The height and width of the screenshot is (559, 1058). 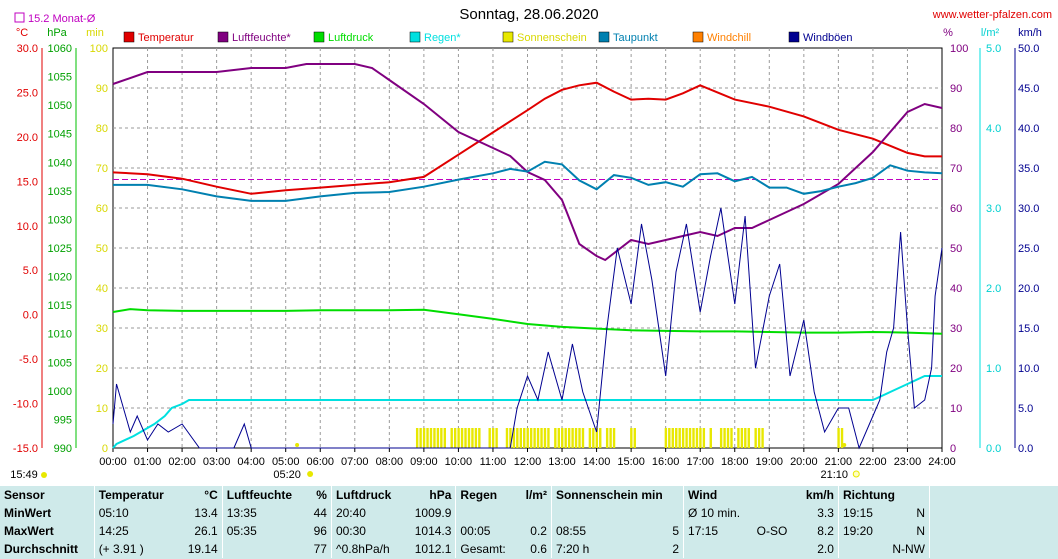 What do you see at coordinates (27, 182) in the screenshot?
I see `temp-tick-label: 15.0` at bounding box center [27, 182].